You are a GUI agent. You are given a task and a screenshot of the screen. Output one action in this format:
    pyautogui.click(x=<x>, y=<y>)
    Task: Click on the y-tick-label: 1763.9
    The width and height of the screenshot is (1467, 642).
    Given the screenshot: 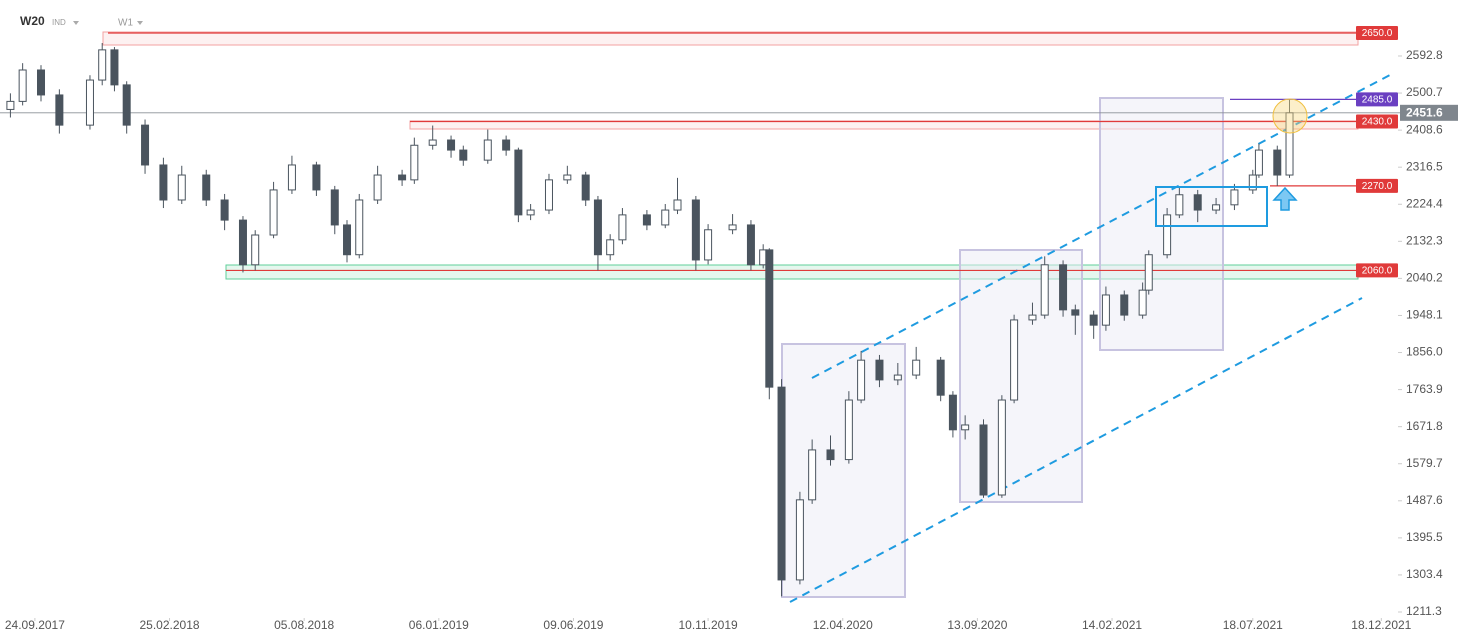 What is the action you would take?
    pyautogui.click(x=1424, y=389)
    